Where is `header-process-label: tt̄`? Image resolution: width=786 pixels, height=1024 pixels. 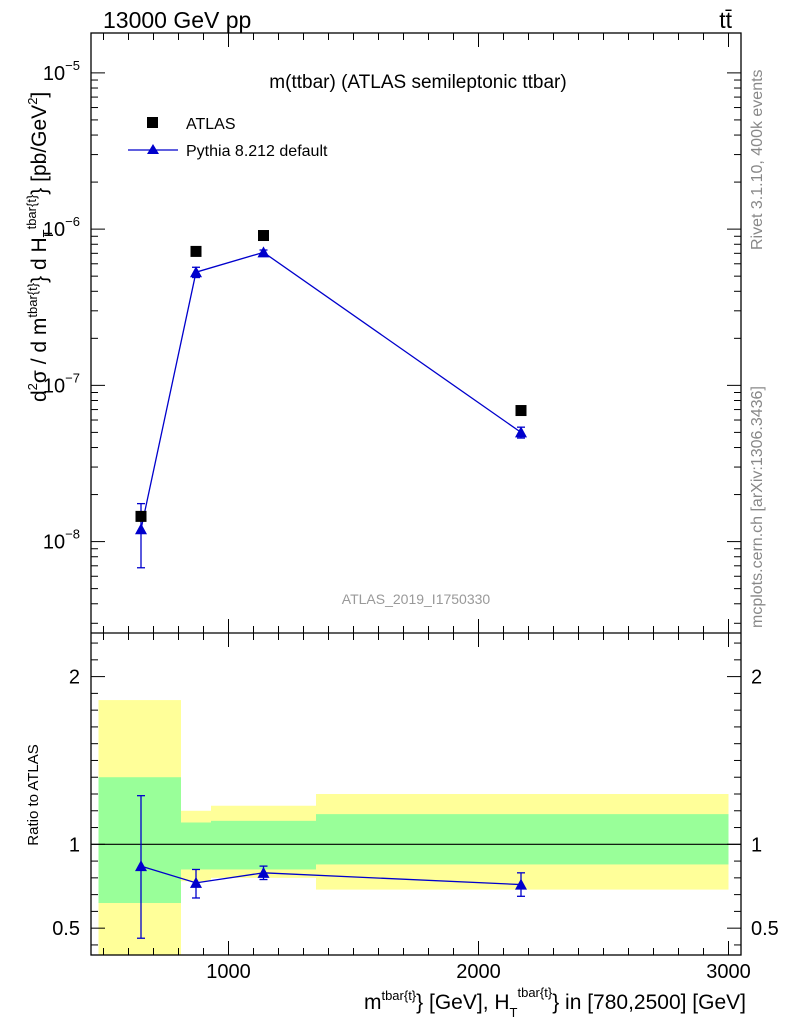
header-process-label: tt̄ is located at coordinates (725, 20).